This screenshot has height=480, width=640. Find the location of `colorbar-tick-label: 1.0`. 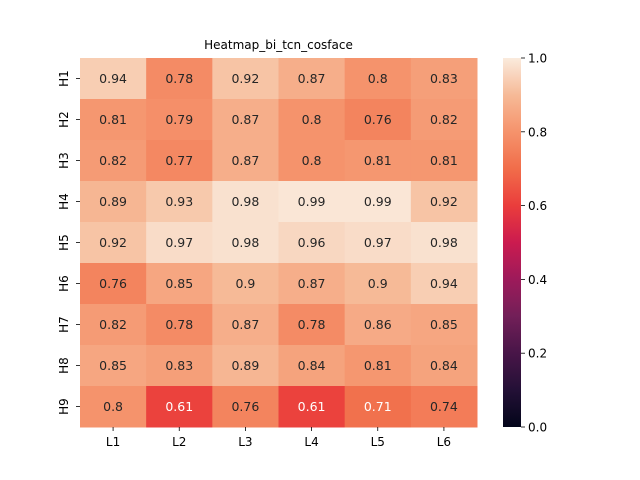

colorbar-tick-label: 1.0 is located at coordinates (537, 59).